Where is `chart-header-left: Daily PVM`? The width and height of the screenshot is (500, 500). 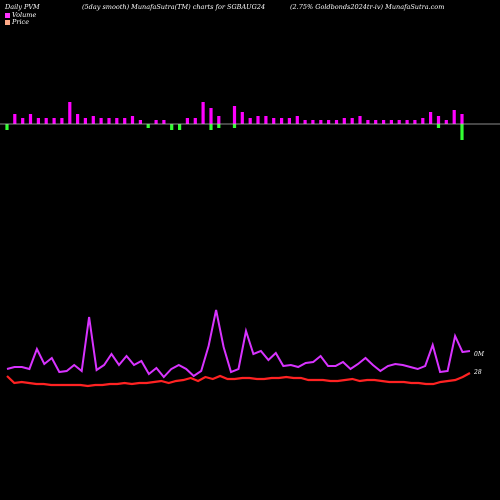
chart-header-left: Daily PVM is located at coordinates (22, 7).